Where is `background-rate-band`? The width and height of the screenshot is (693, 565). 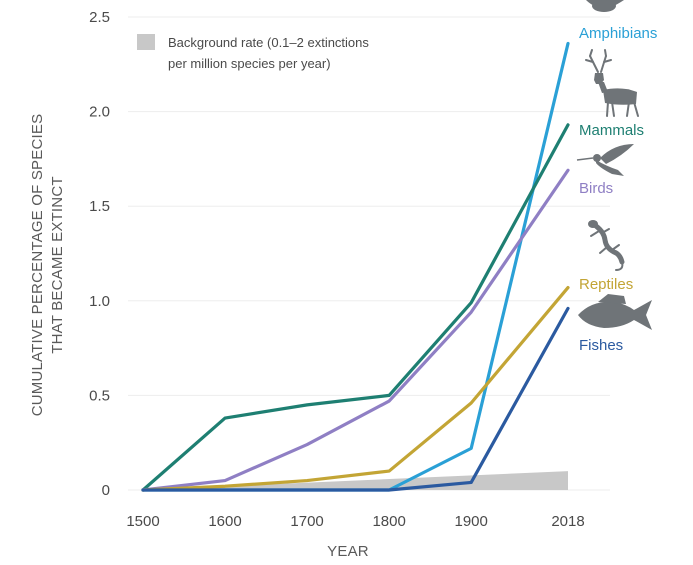
background-rate-band is located at coordinates (355, 480).